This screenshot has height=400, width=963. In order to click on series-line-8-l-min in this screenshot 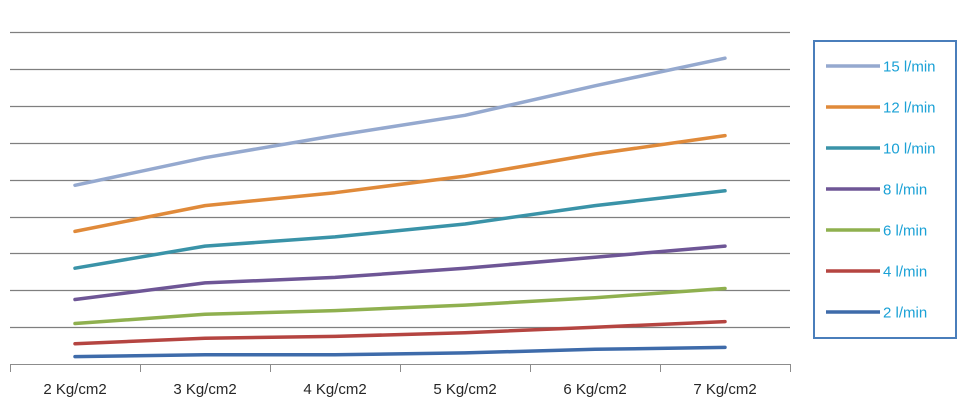, I will do `click(400, 273)`.